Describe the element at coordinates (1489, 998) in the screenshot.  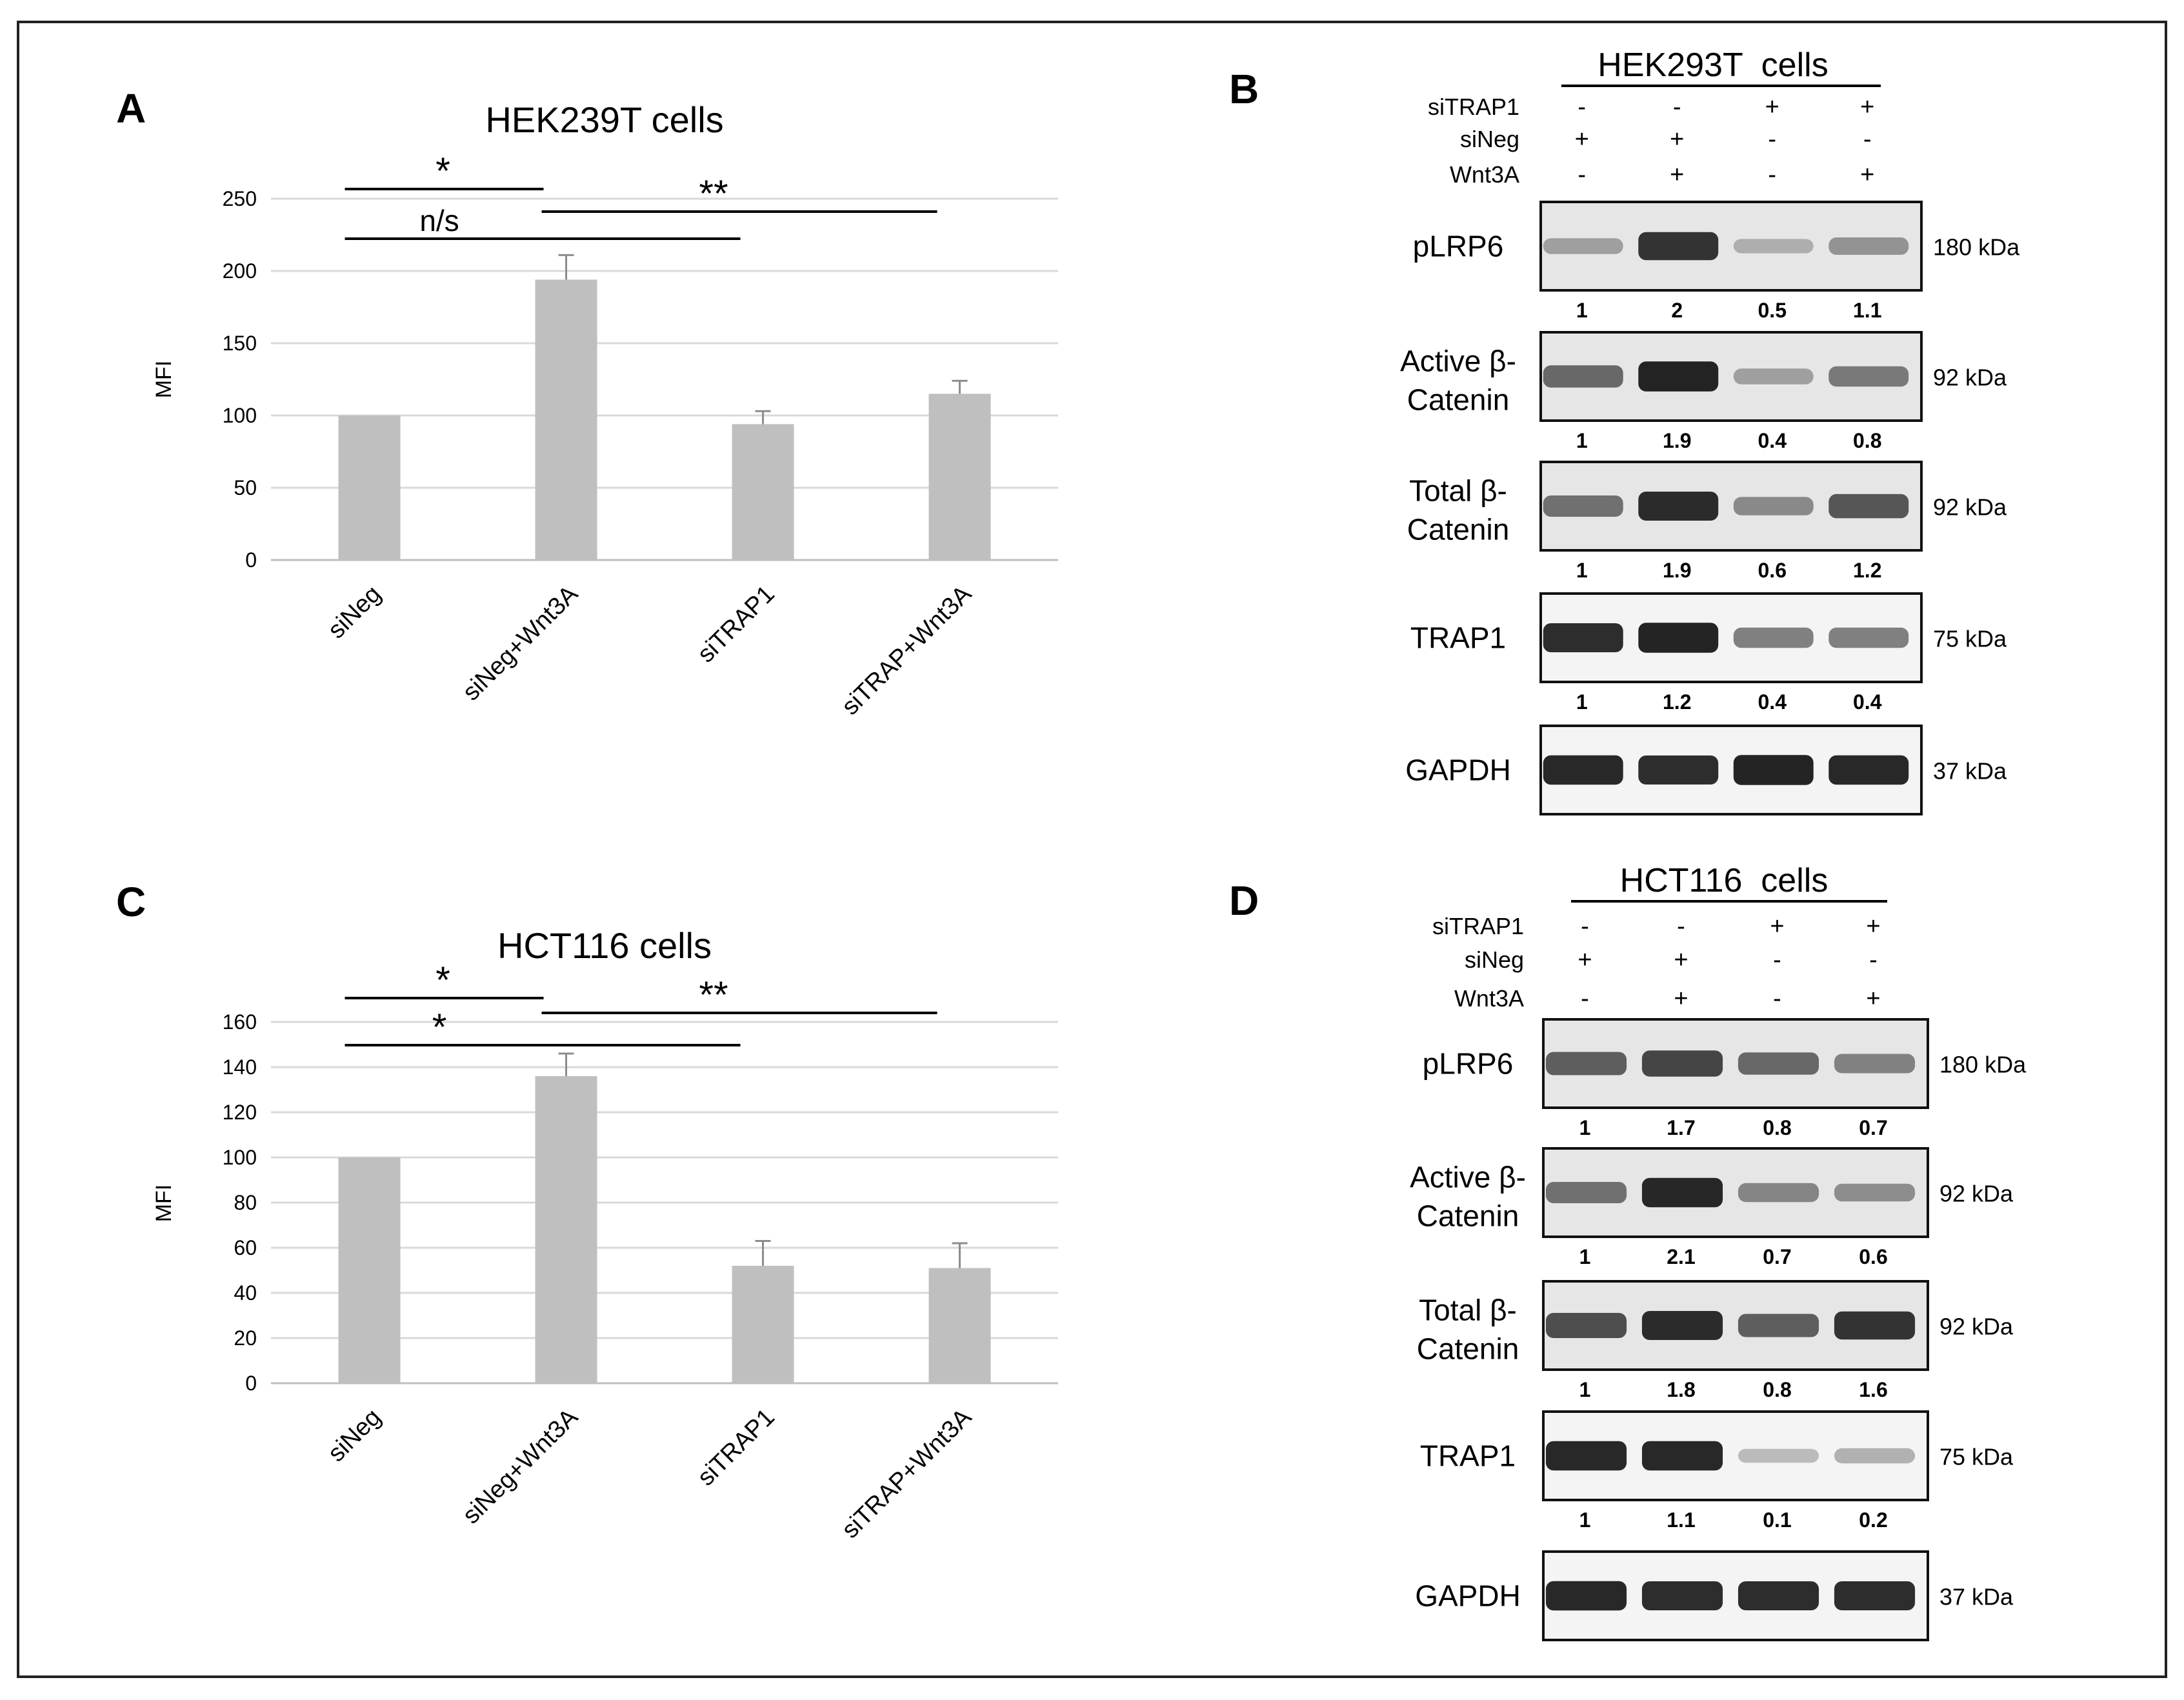
I see `condition-label: Wnt3A` at that location.